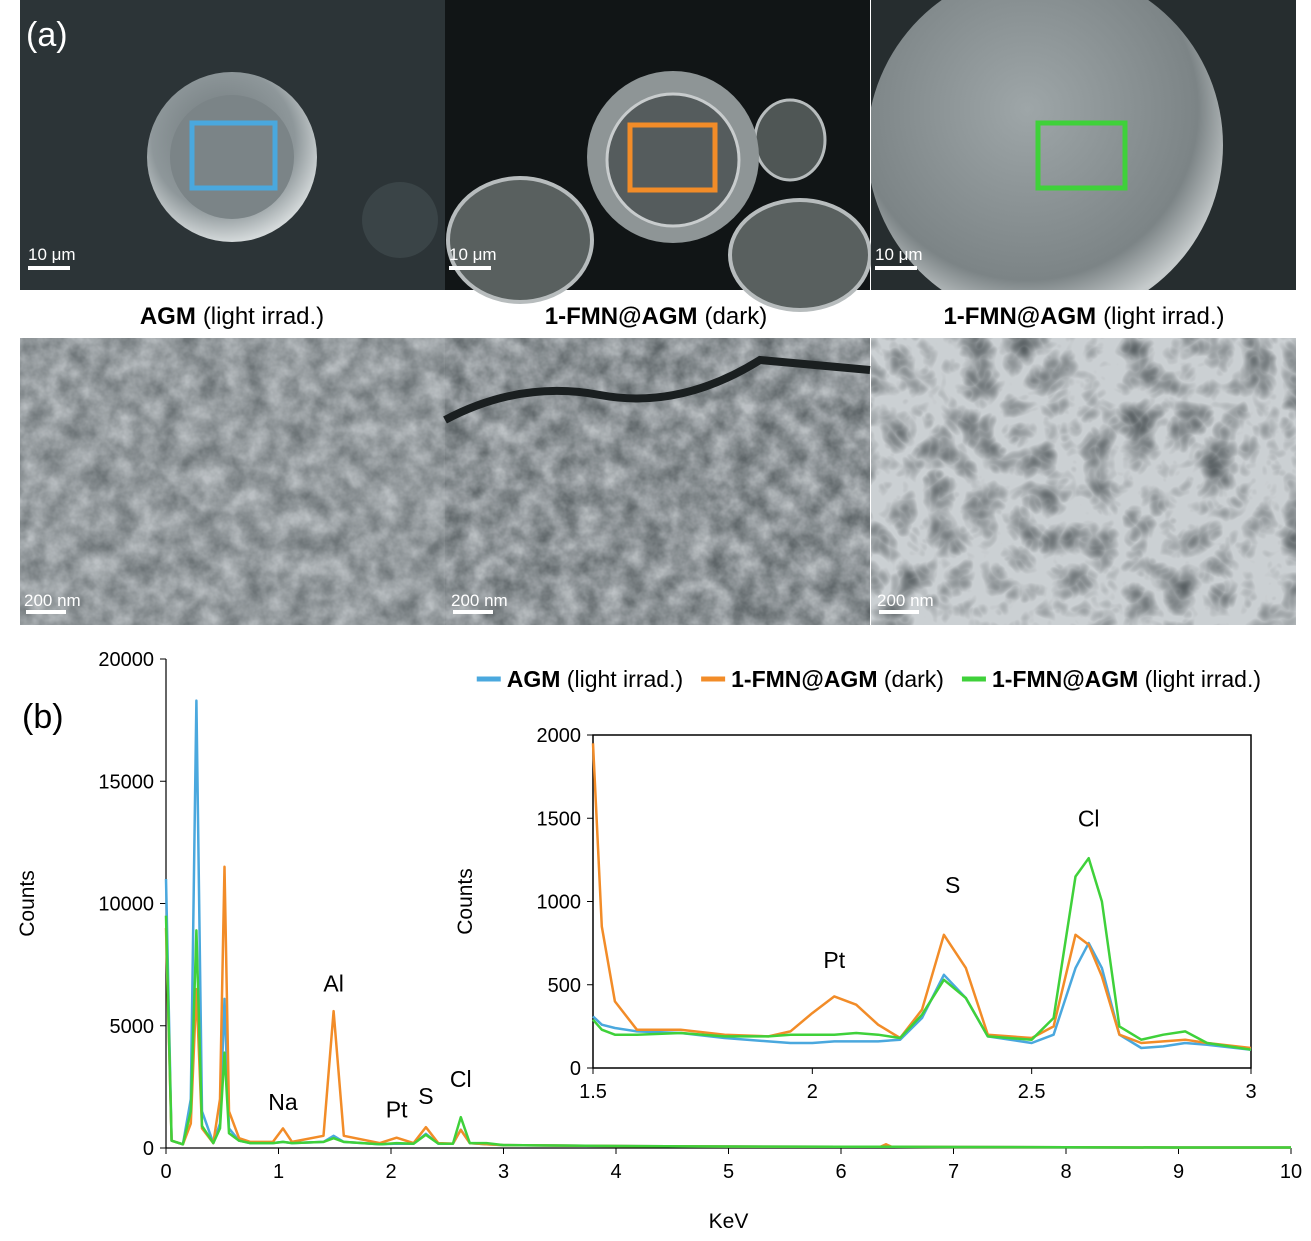 This screenshot has width=1311, height=1241. I want to click on y-tick-label: 500, so click(564, 986).